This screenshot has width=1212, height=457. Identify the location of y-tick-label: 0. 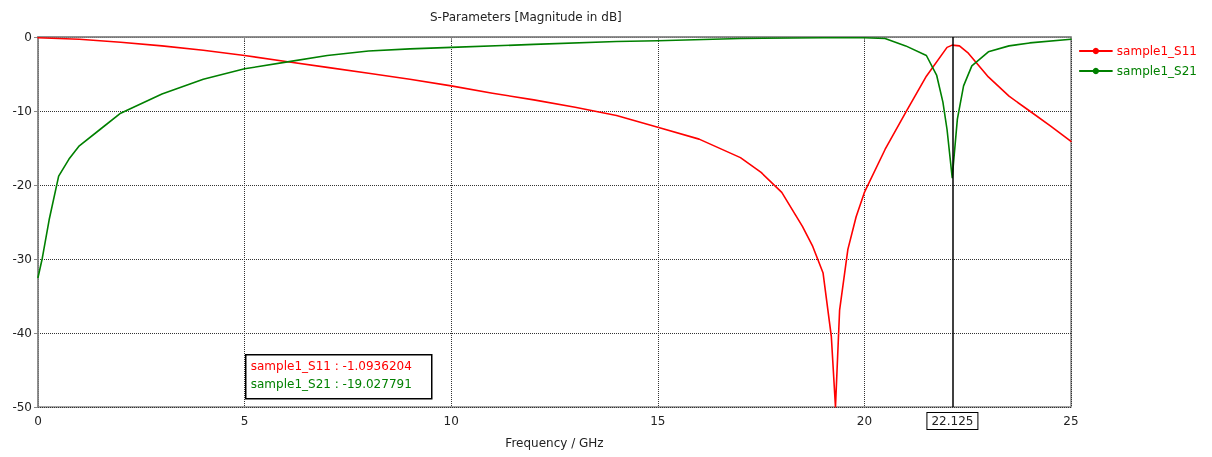
(28, 37).